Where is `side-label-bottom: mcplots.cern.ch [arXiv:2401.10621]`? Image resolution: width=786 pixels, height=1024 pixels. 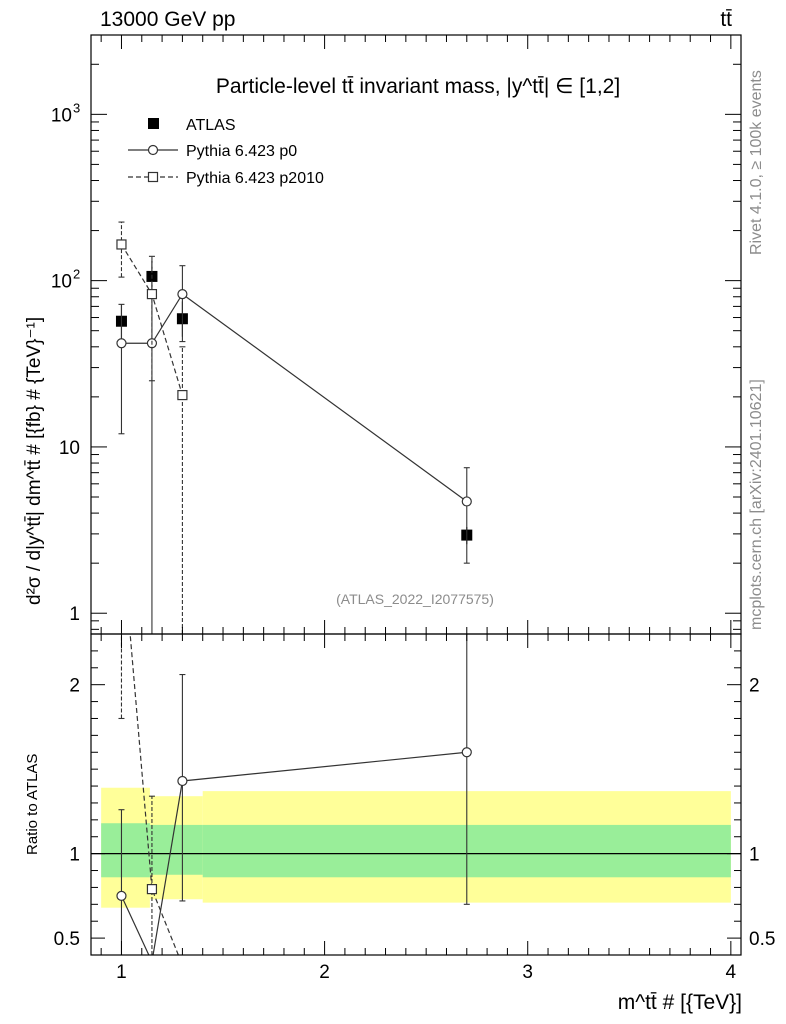 side-label-bottom: mcplots.cern.ch [arXiv:2401.10621] is located at coordinates (756, 504).